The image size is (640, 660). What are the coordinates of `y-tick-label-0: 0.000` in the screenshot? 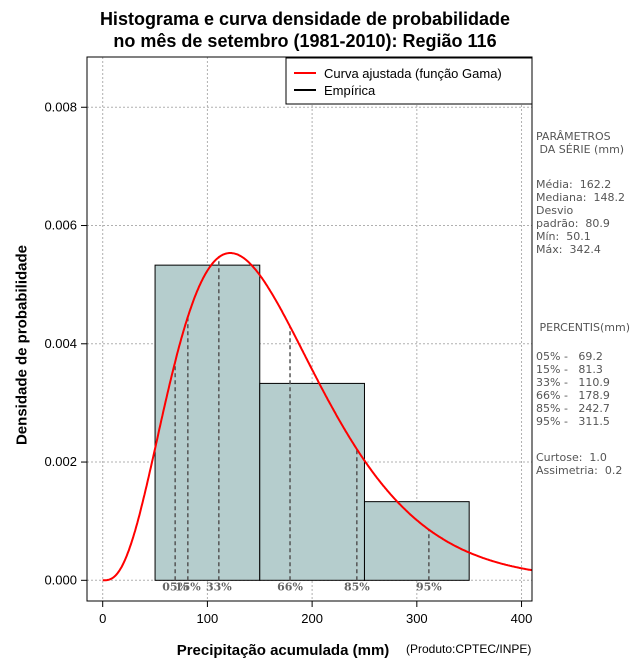 It's located at (60, 579).